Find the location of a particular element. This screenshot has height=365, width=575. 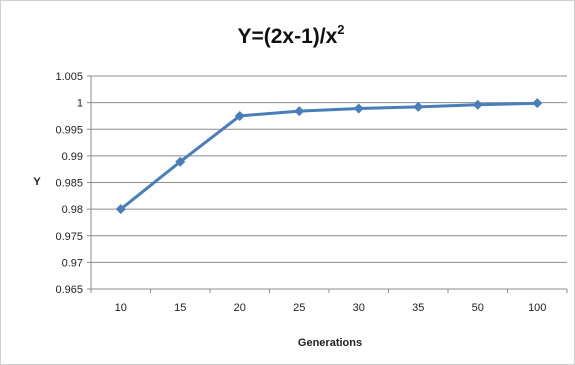

x-tick-label: 20 is located at coordinates (240, 308).